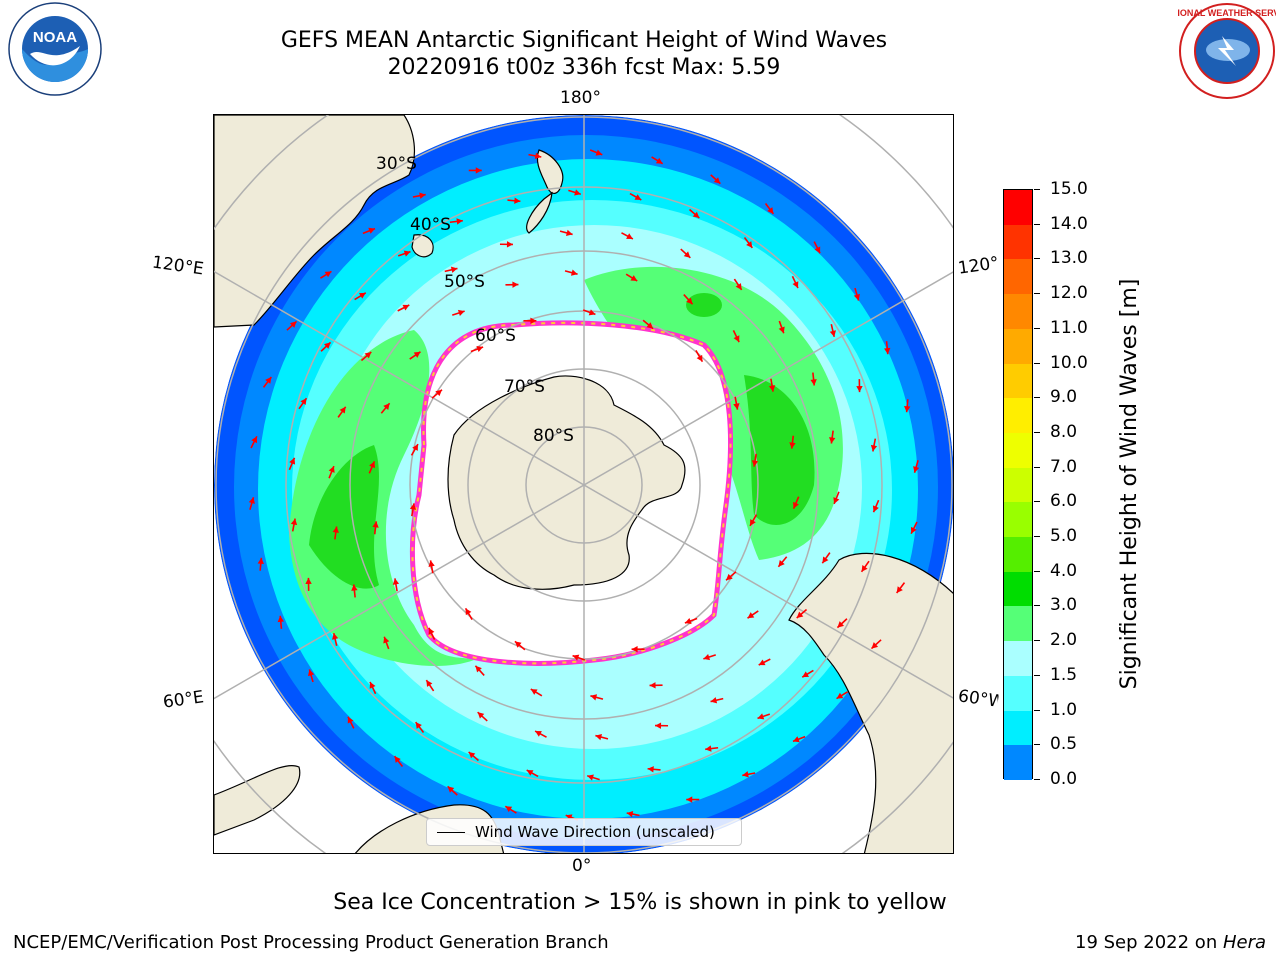 This screenshot has height=960, width=1280. Describe the element at coordinates (1149, 942) in the screenshot. I see `footer-date-text: 19 Sep 2022 on` at that location.